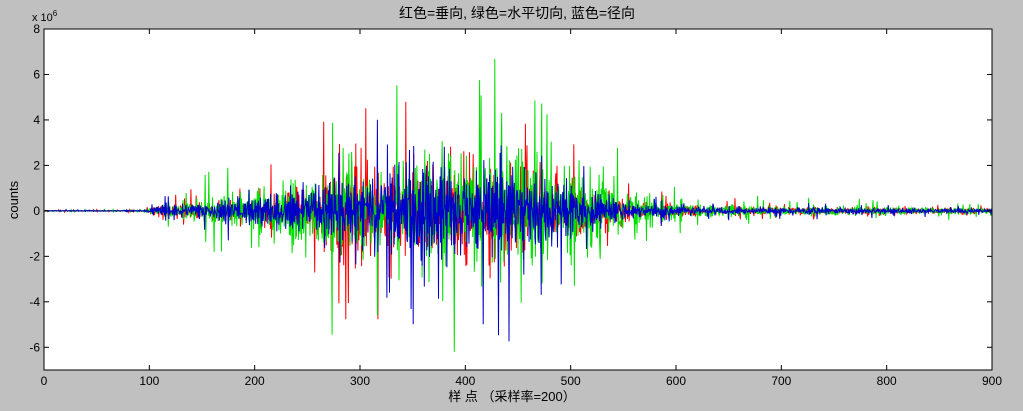 The width and height of the screenshot is (1023, 411). I want to click on y-tick-label: 4, so click(36, 120).